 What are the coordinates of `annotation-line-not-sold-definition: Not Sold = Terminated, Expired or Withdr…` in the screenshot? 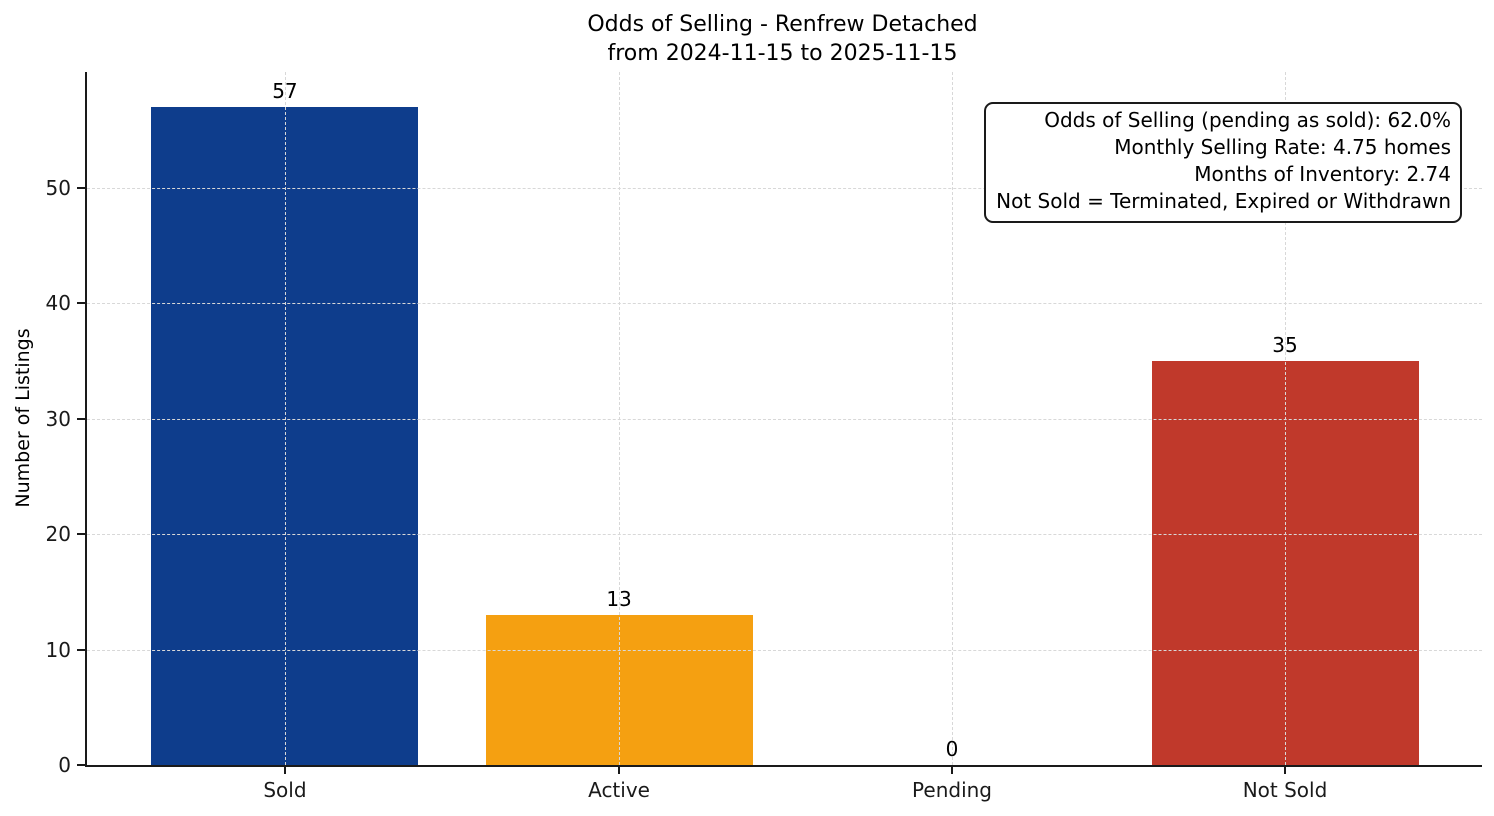 It's located at (1223, 201).